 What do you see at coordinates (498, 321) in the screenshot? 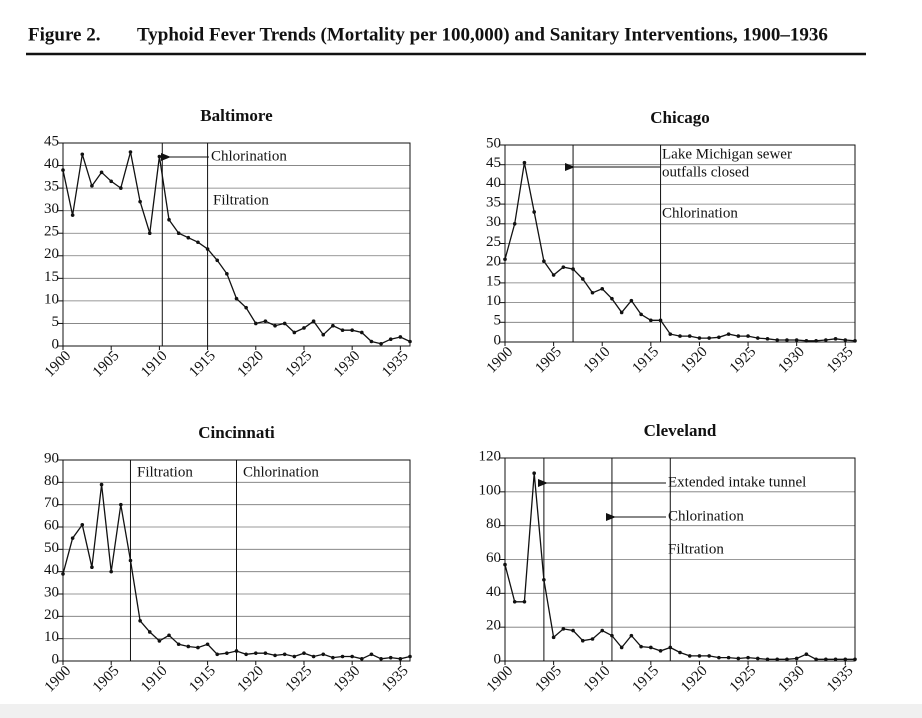
I see `y-tick-label: 5` at bounding box center [498, 321].